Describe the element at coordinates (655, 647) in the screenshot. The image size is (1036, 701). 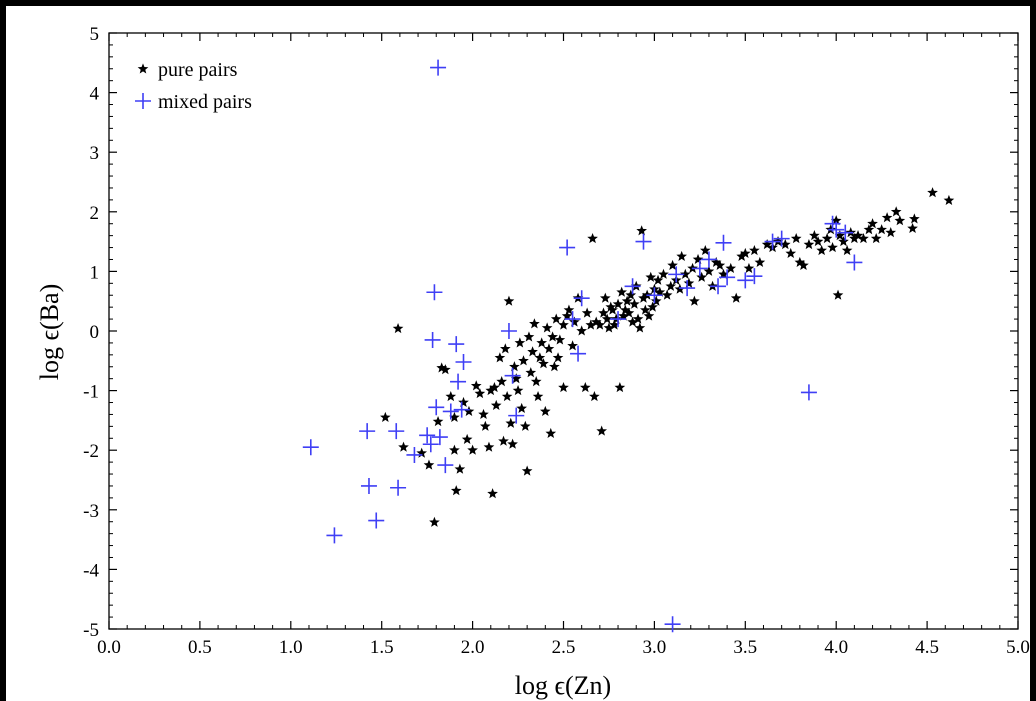
I see `x-tick-label: 3.0` at that location.